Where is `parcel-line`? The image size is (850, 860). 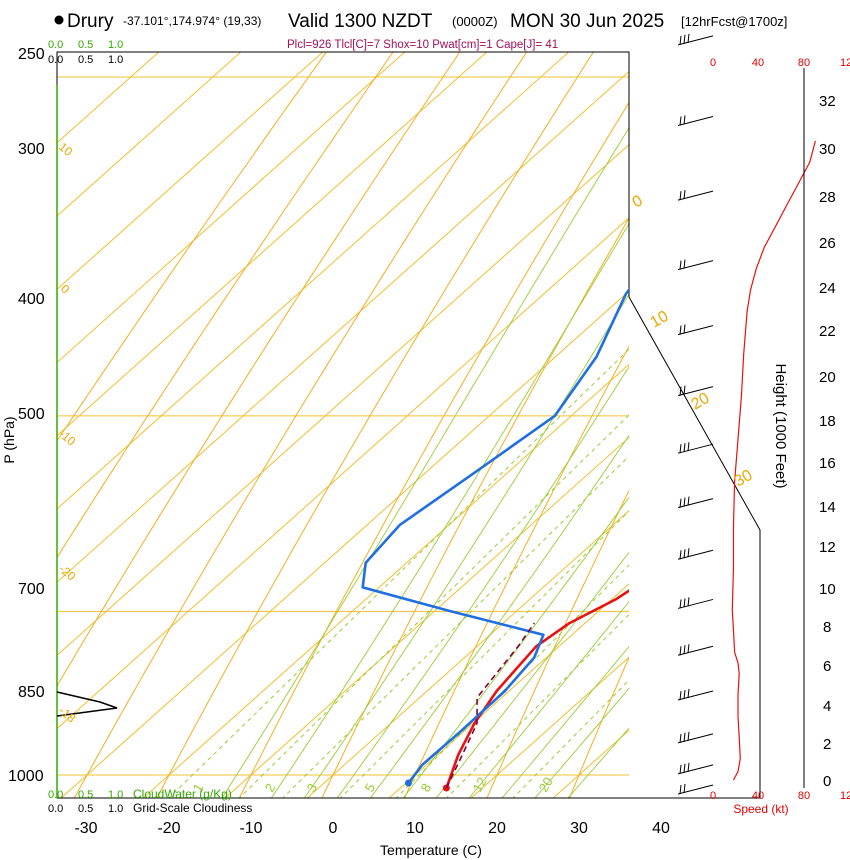
parcel-line is located at coordinates (490, 705).